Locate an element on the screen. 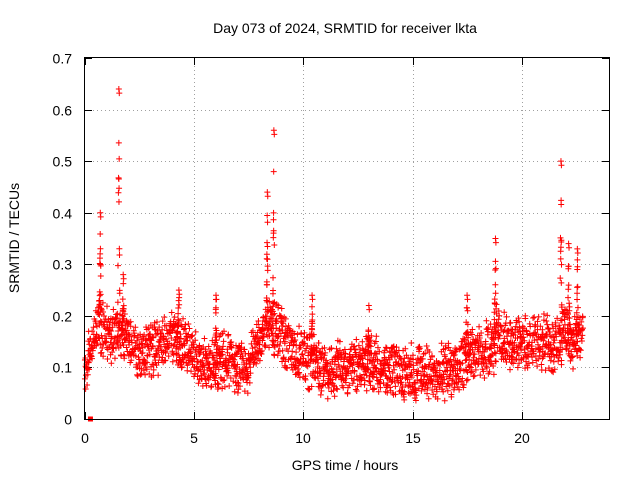 This screenshot has height=480, width=640. x-tick-labels: 0 5 10 15 20 is located at coordinates (305, 438).